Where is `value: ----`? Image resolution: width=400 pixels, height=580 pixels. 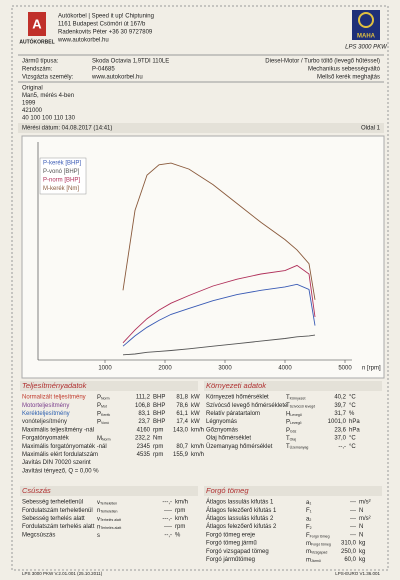
value: ---- is located at coordinates (168, 527).